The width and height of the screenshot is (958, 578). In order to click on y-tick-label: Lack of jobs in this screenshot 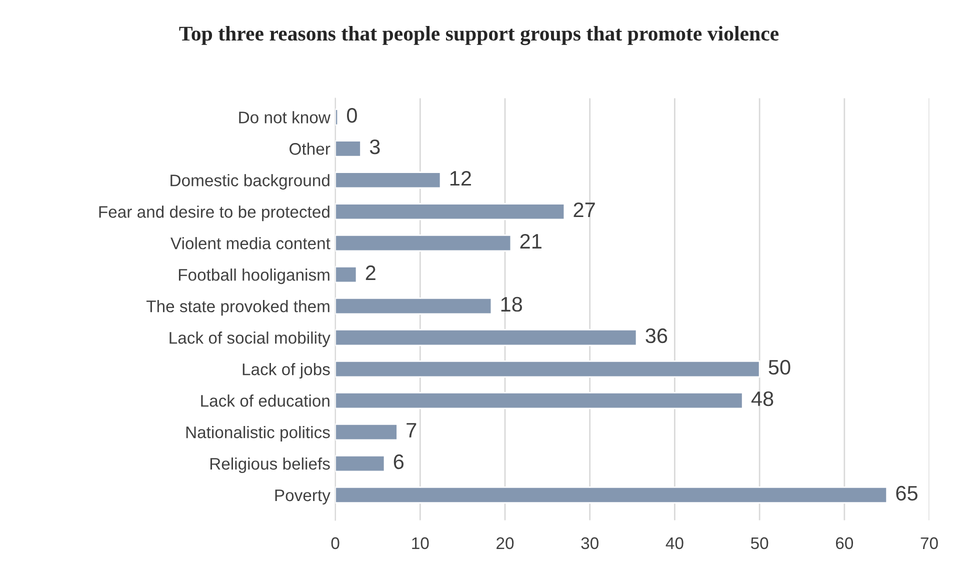, I will do `click(286, 371)`.